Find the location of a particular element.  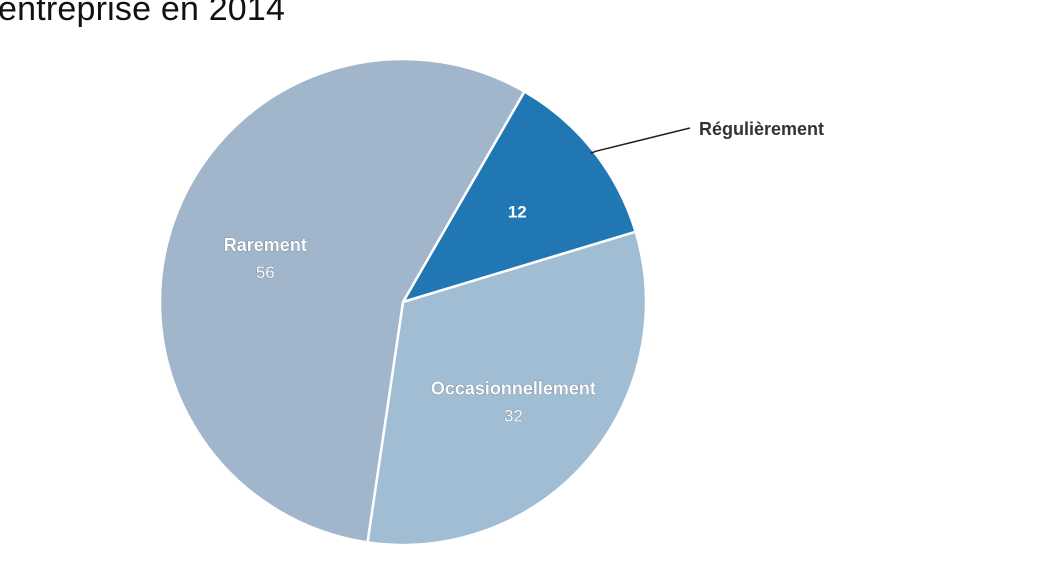

pie-value-regulierement: 12 is located at coordinates (517, 211).